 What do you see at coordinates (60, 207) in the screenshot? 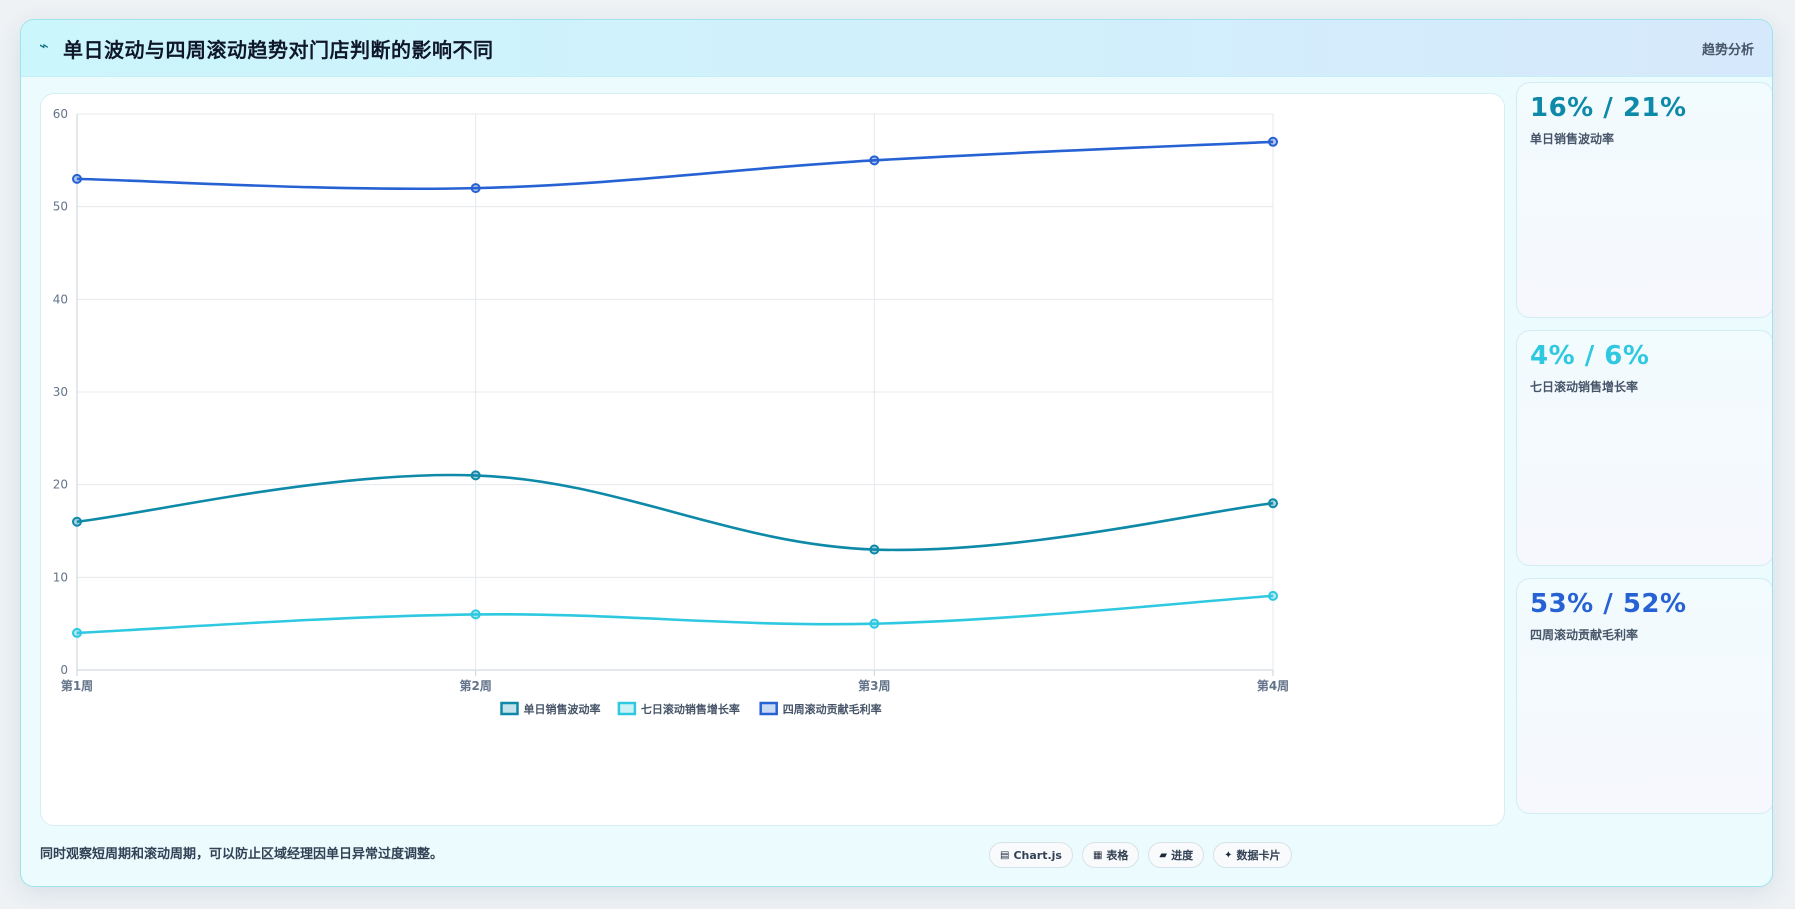
I see `y-tick-label: 50` at bounding box center [60, 207].